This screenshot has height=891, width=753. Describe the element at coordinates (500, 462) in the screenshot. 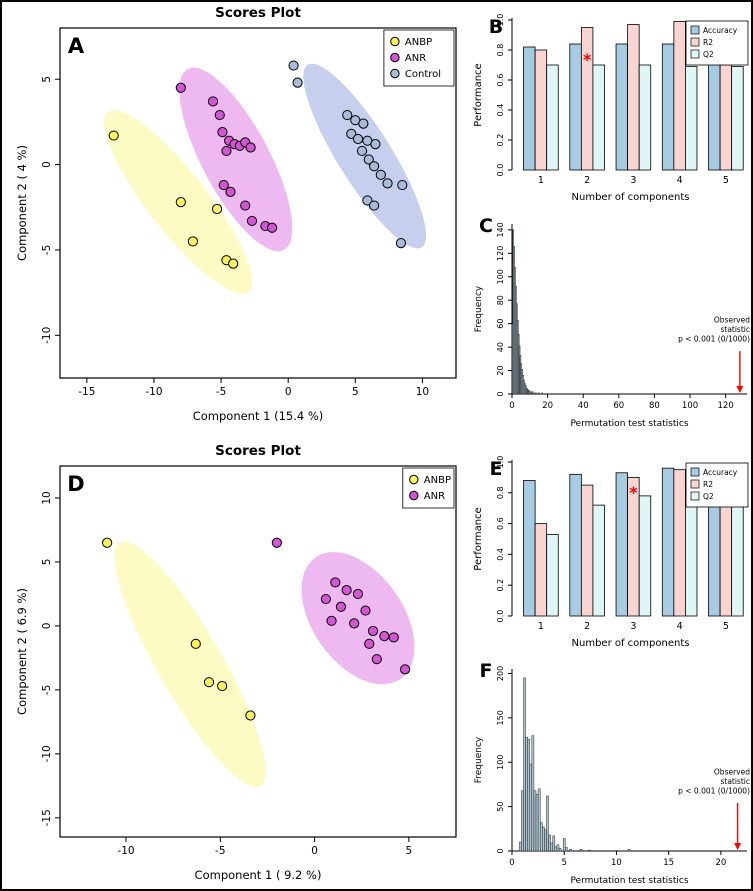

I see `y-tick-label: 1.0` at that location.